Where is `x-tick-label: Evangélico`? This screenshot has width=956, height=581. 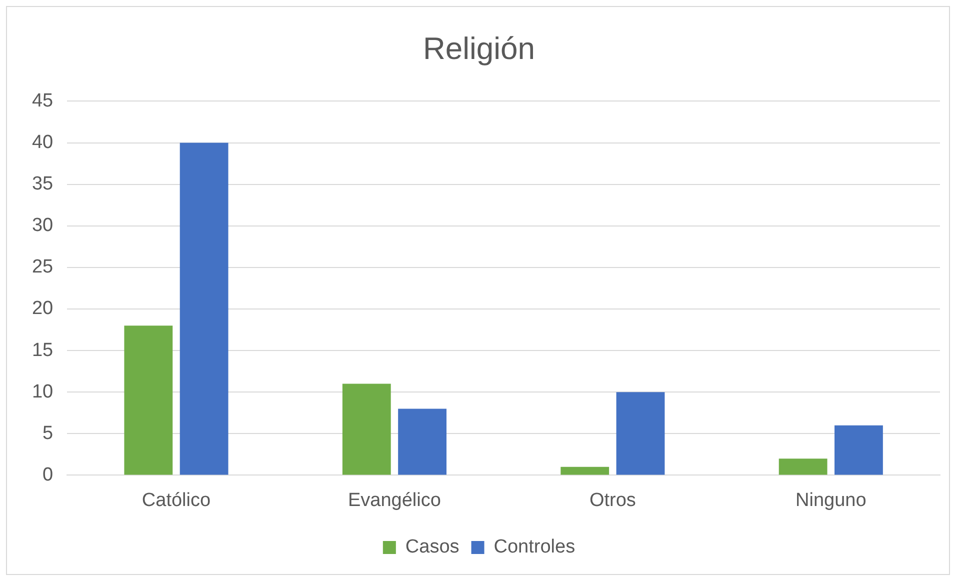
x-tick-label: Evangélico is located at coordinates (394, 500).